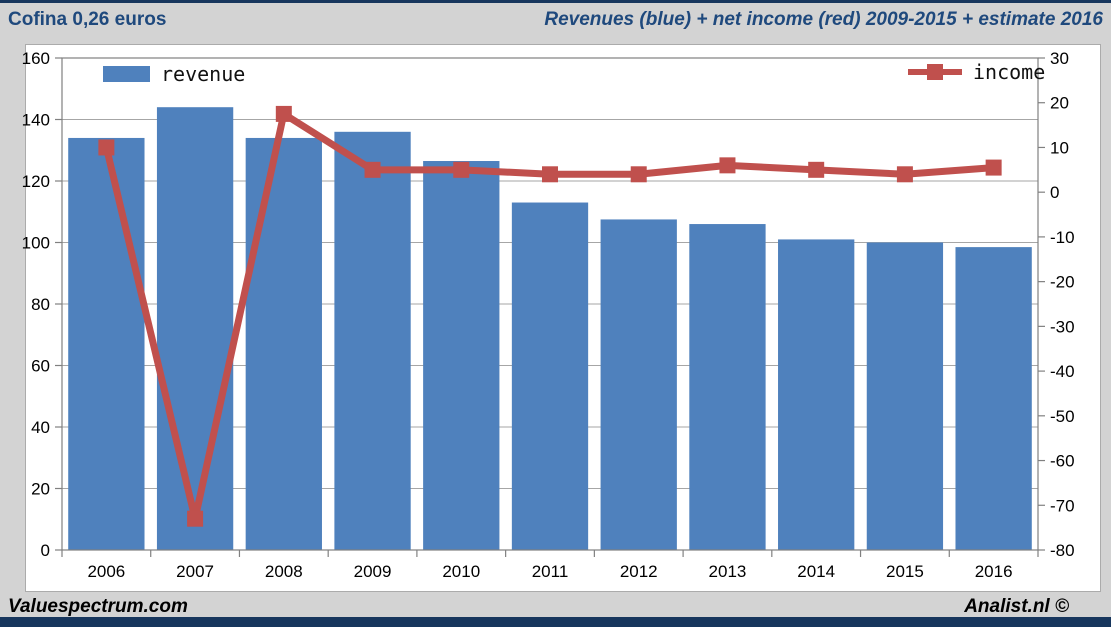  I want to click on x-axis-label: 2010, so click(461, 571).